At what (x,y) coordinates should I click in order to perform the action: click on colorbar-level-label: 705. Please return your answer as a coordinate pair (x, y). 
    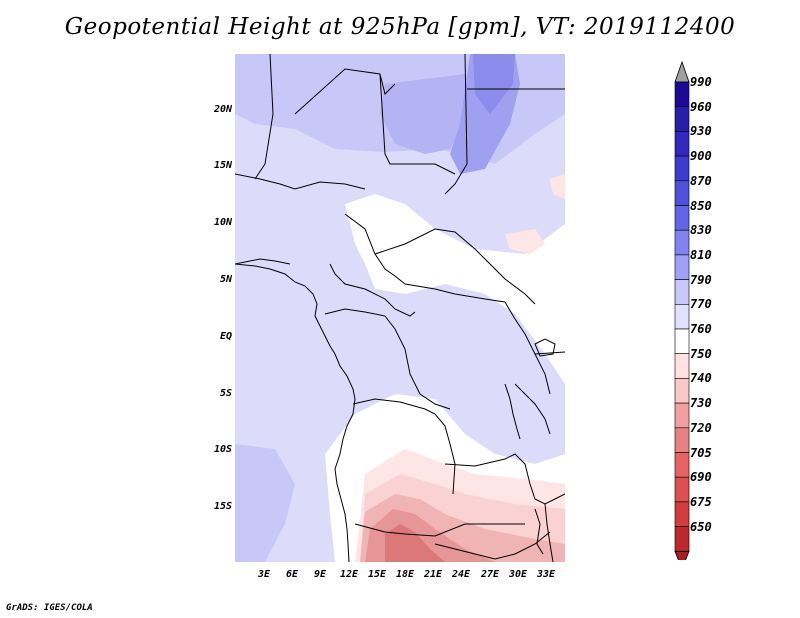
    Looking at the image, I should click on (701, 452).